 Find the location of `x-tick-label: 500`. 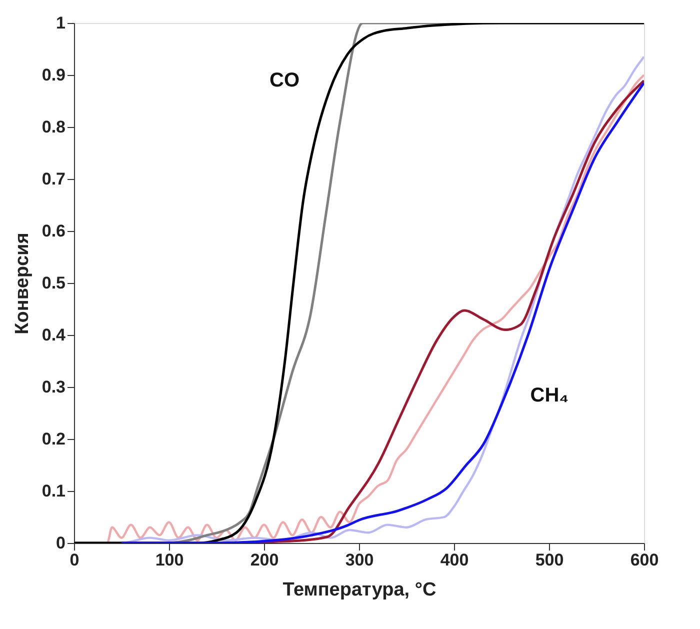

x-tick-label: 500 is located at coordinates (549, 560).